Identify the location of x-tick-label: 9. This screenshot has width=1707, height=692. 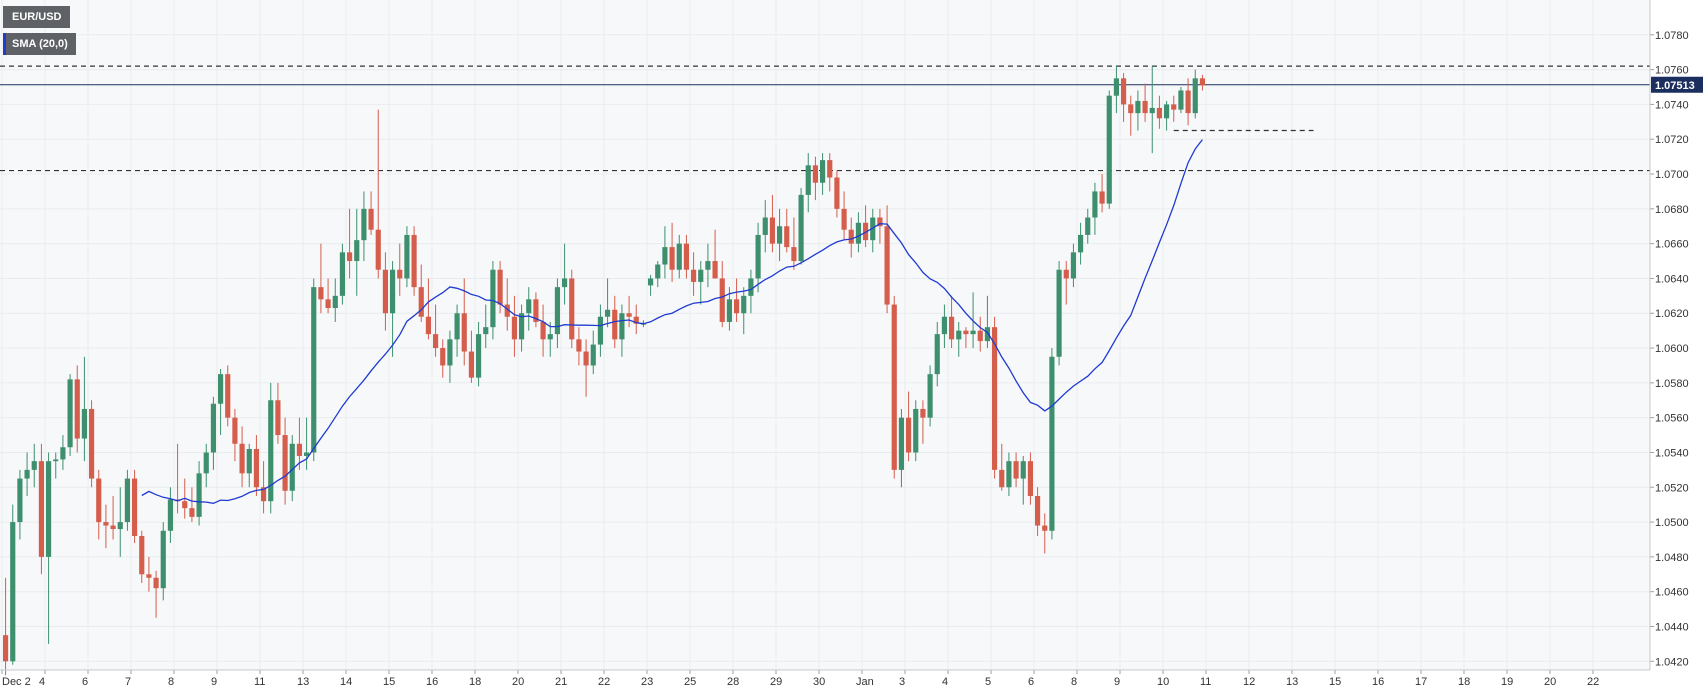
(1117, 681).